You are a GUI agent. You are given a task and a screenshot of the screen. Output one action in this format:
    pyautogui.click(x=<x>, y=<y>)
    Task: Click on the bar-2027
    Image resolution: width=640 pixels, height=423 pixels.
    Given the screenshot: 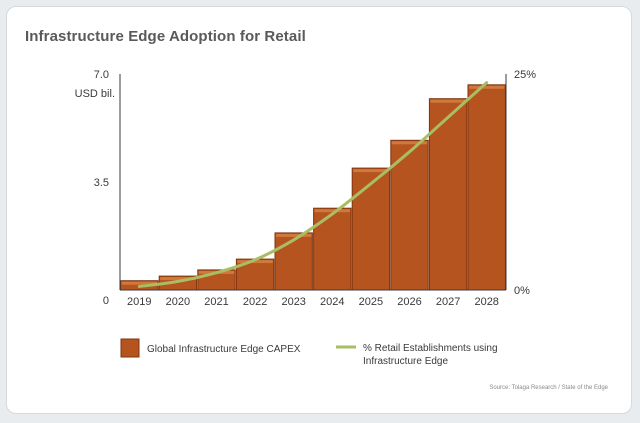 What is the action you would take?
    pyautogui.click(x=448, y=194)
    